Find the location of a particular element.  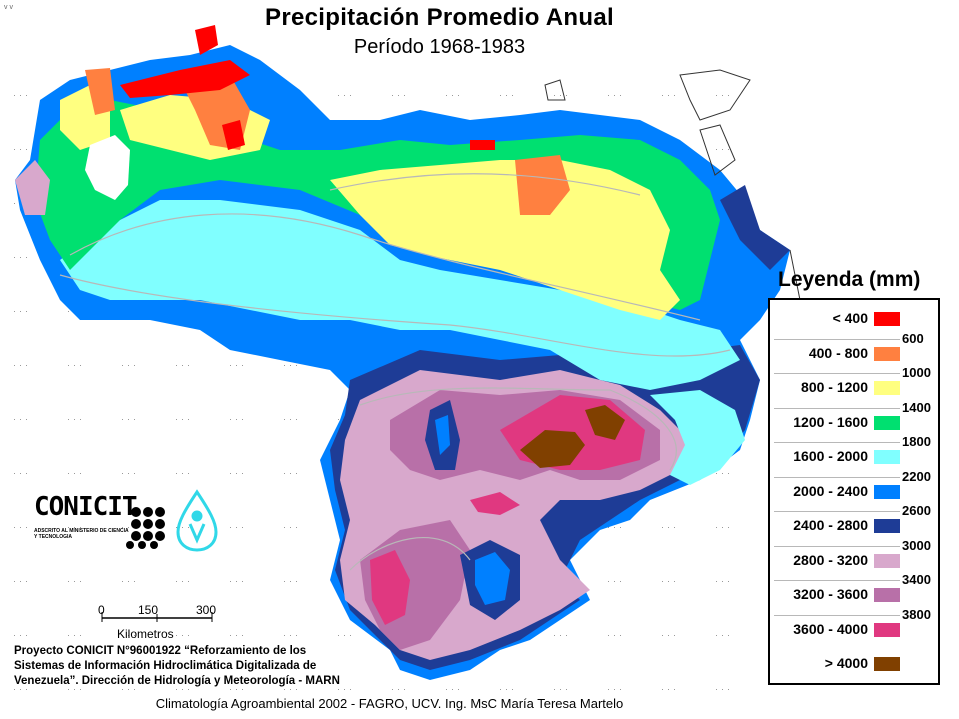

legend-item: 2800 - 3200 is located at coordinates (835, 561).